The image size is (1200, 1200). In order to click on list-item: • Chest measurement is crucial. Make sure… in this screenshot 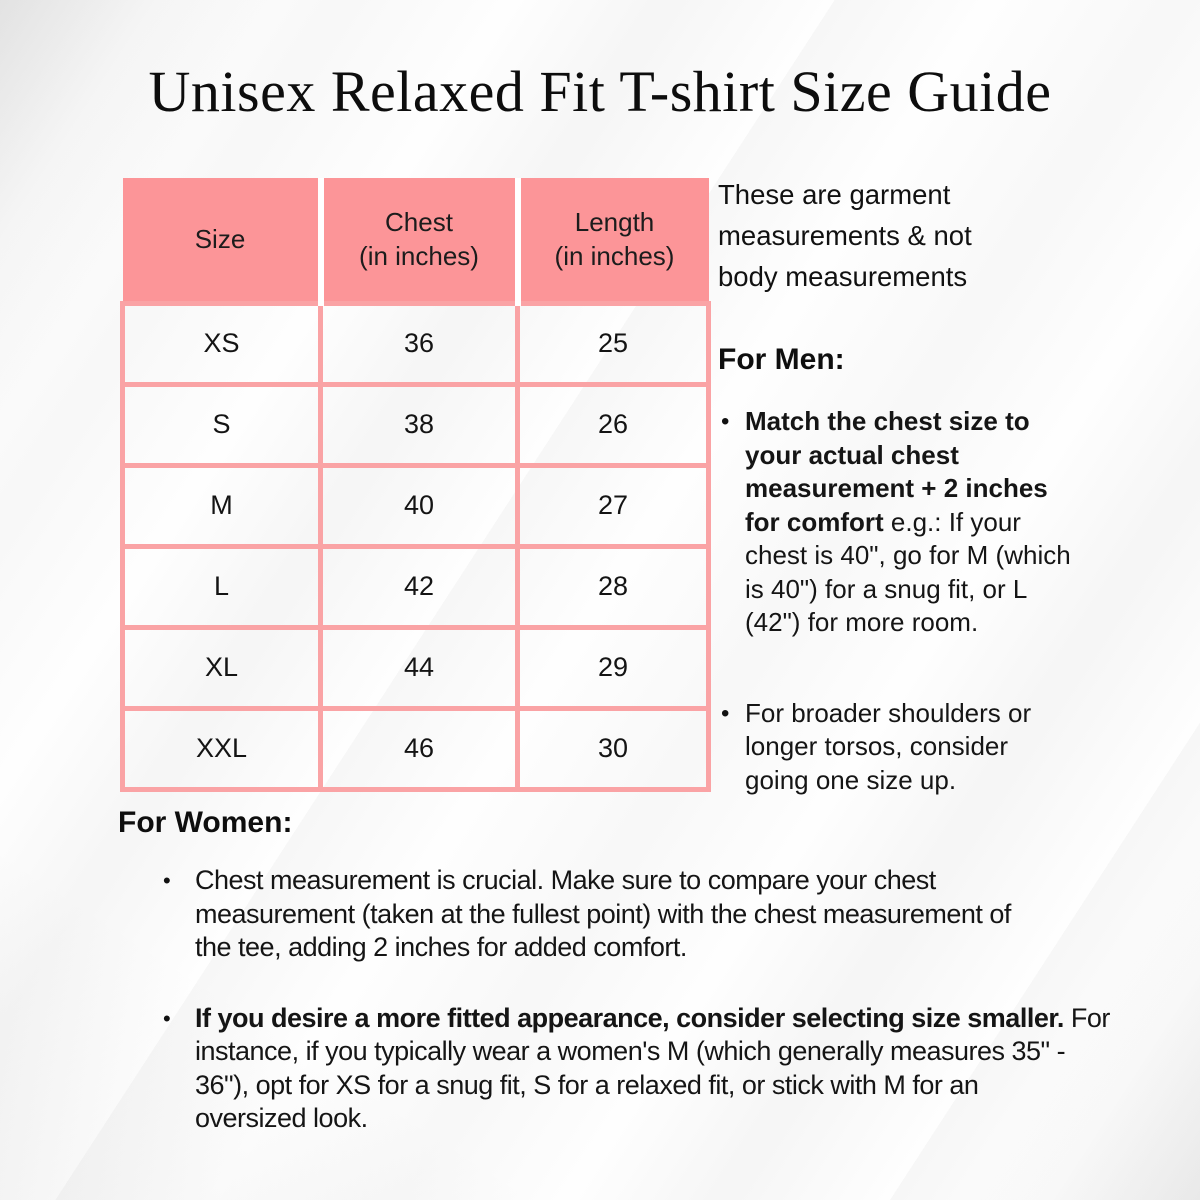, I will do `click(653, 914)`.